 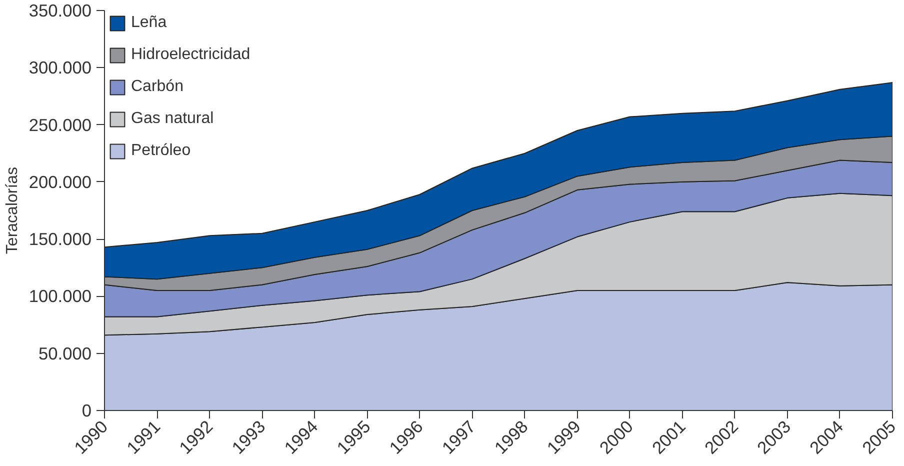 I want to click on legend-label: Gas natural, so click(x=172, y=119).